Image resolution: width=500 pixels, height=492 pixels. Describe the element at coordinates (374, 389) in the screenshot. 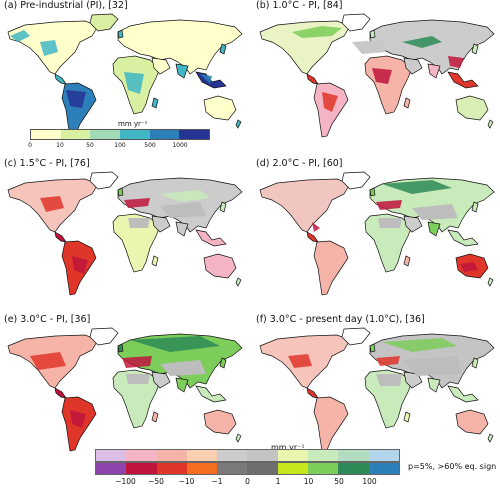

I see `map-panel-f: (f) 3.0°C - present day (1.0°C), [36]` at that location.